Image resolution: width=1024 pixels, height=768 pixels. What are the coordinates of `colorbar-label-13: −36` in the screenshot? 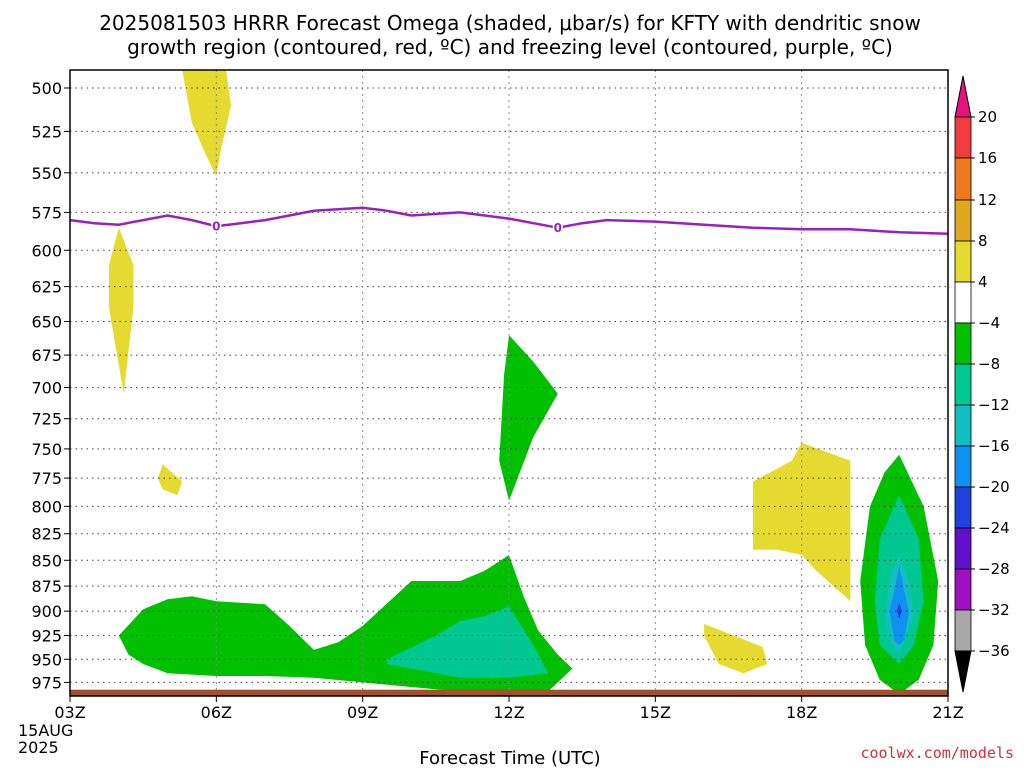 It's located at (994, 651).